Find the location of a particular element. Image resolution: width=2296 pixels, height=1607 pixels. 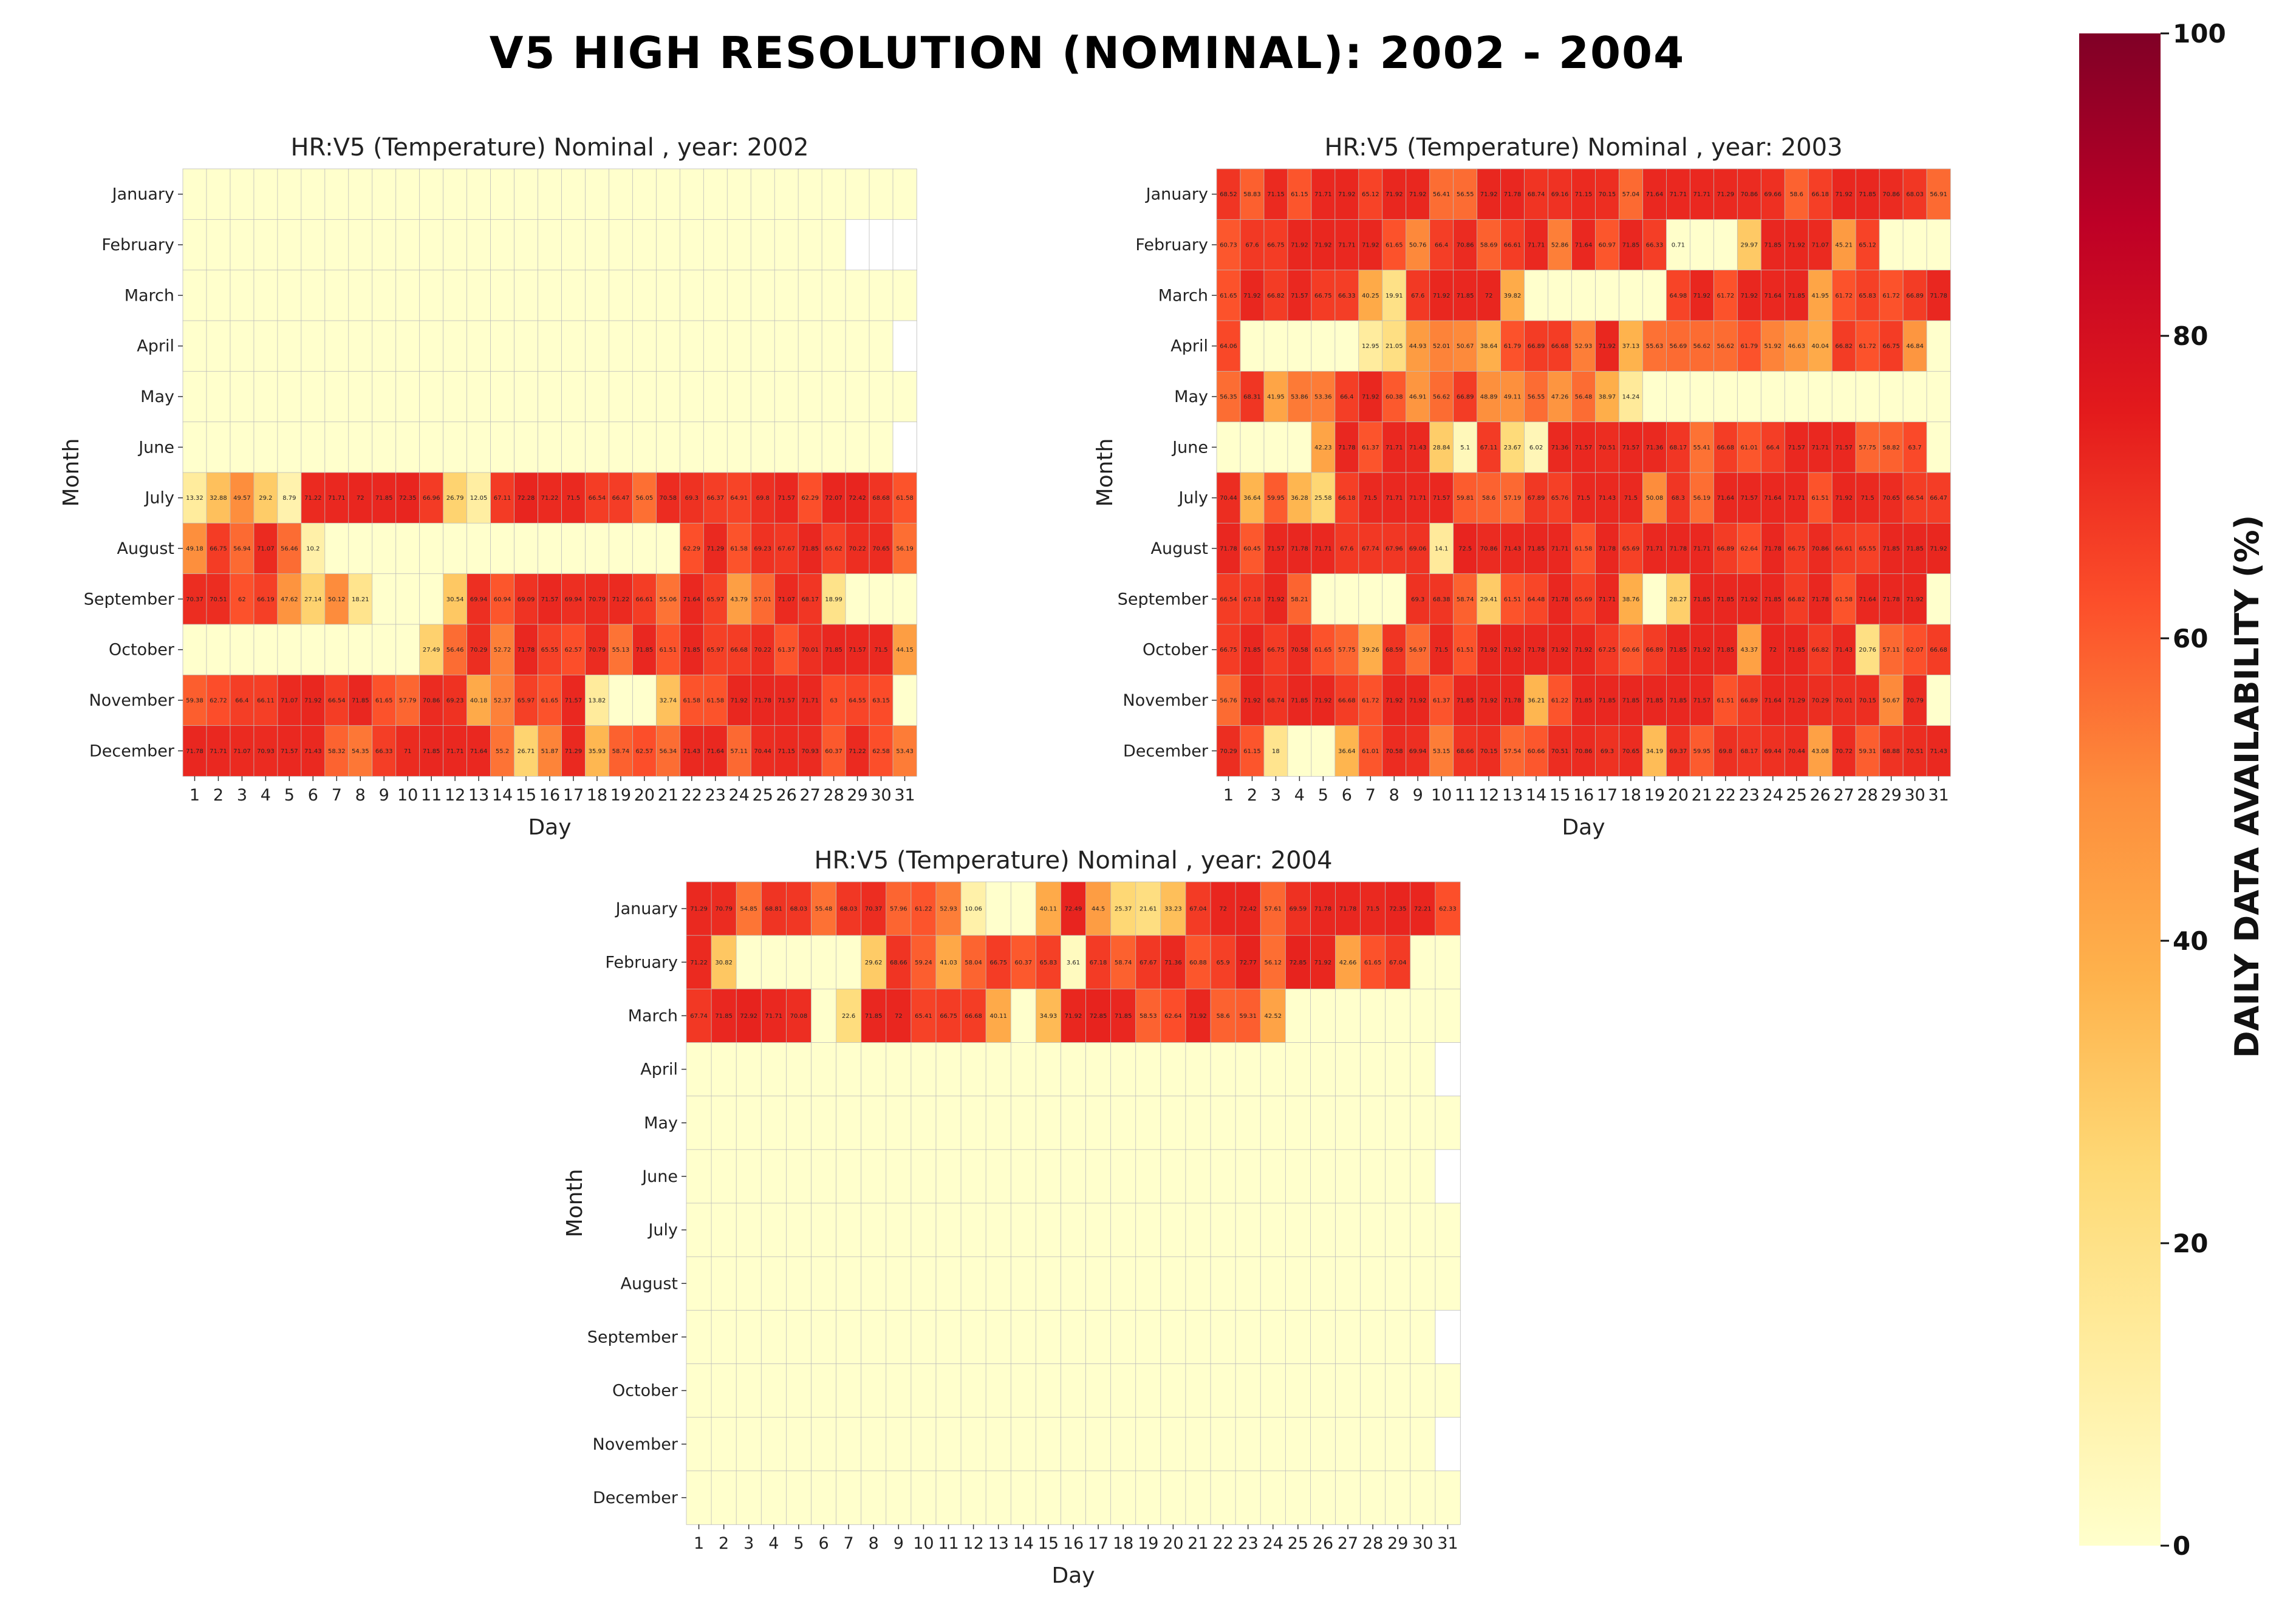

cell-value-label: 66.75 is located at coordinates (1796, 549).